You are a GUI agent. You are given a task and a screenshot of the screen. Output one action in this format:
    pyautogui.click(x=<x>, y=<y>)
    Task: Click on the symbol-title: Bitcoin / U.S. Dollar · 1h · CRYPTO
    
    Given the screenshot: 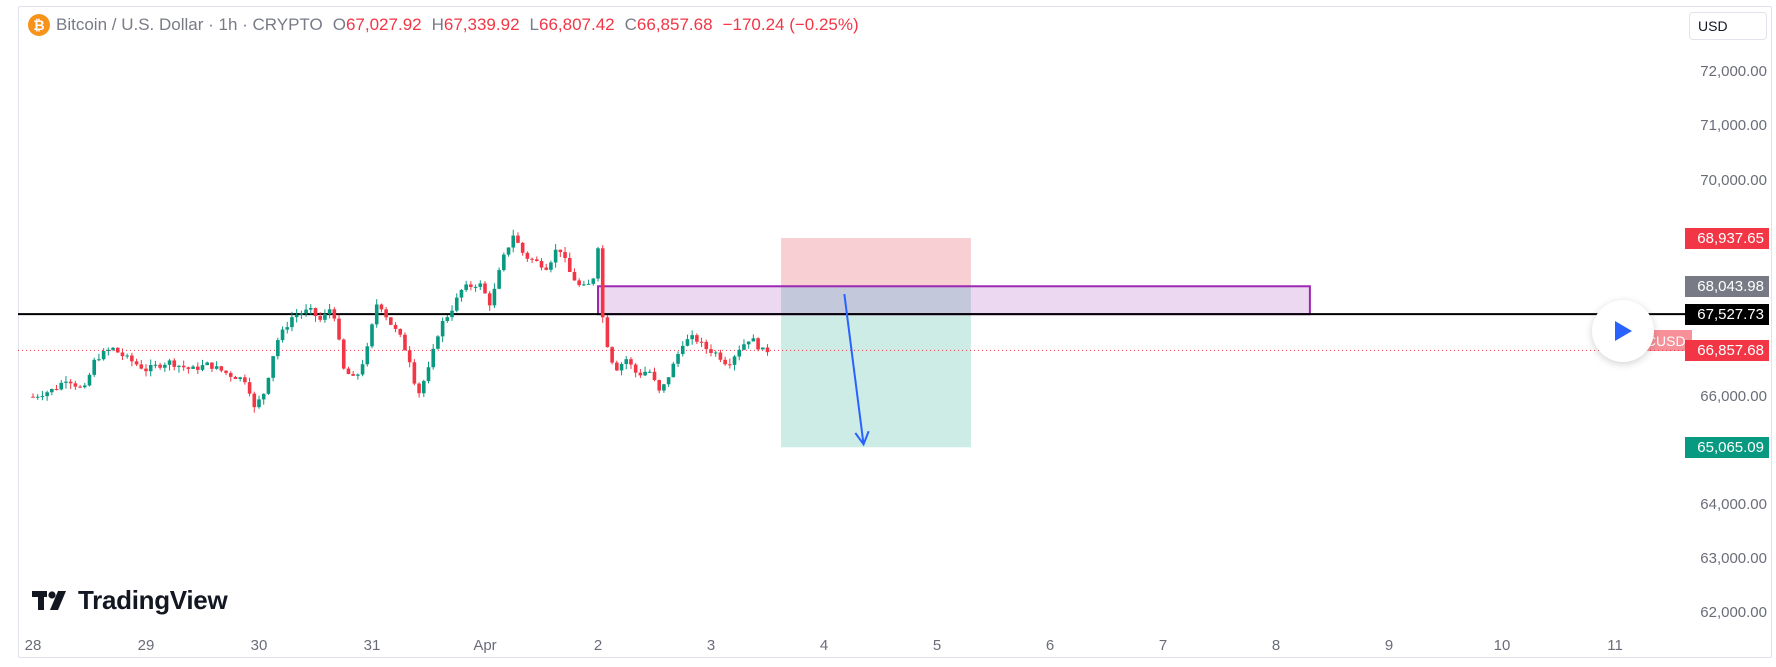 What is the action you would take?
    pyautogui.click(x=189, y=24)
    